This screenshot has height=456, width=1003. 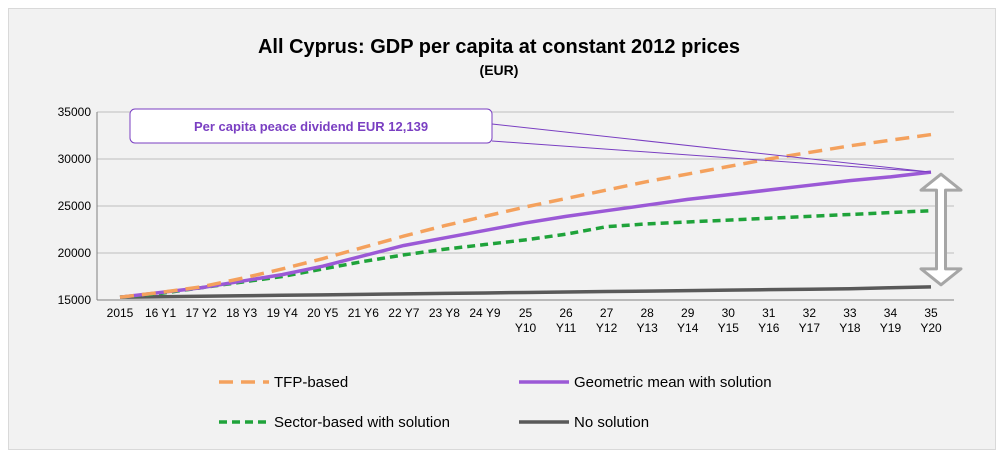 I want to click on legend-label-2: Sector-based with solution, so click(x=362, y=422).